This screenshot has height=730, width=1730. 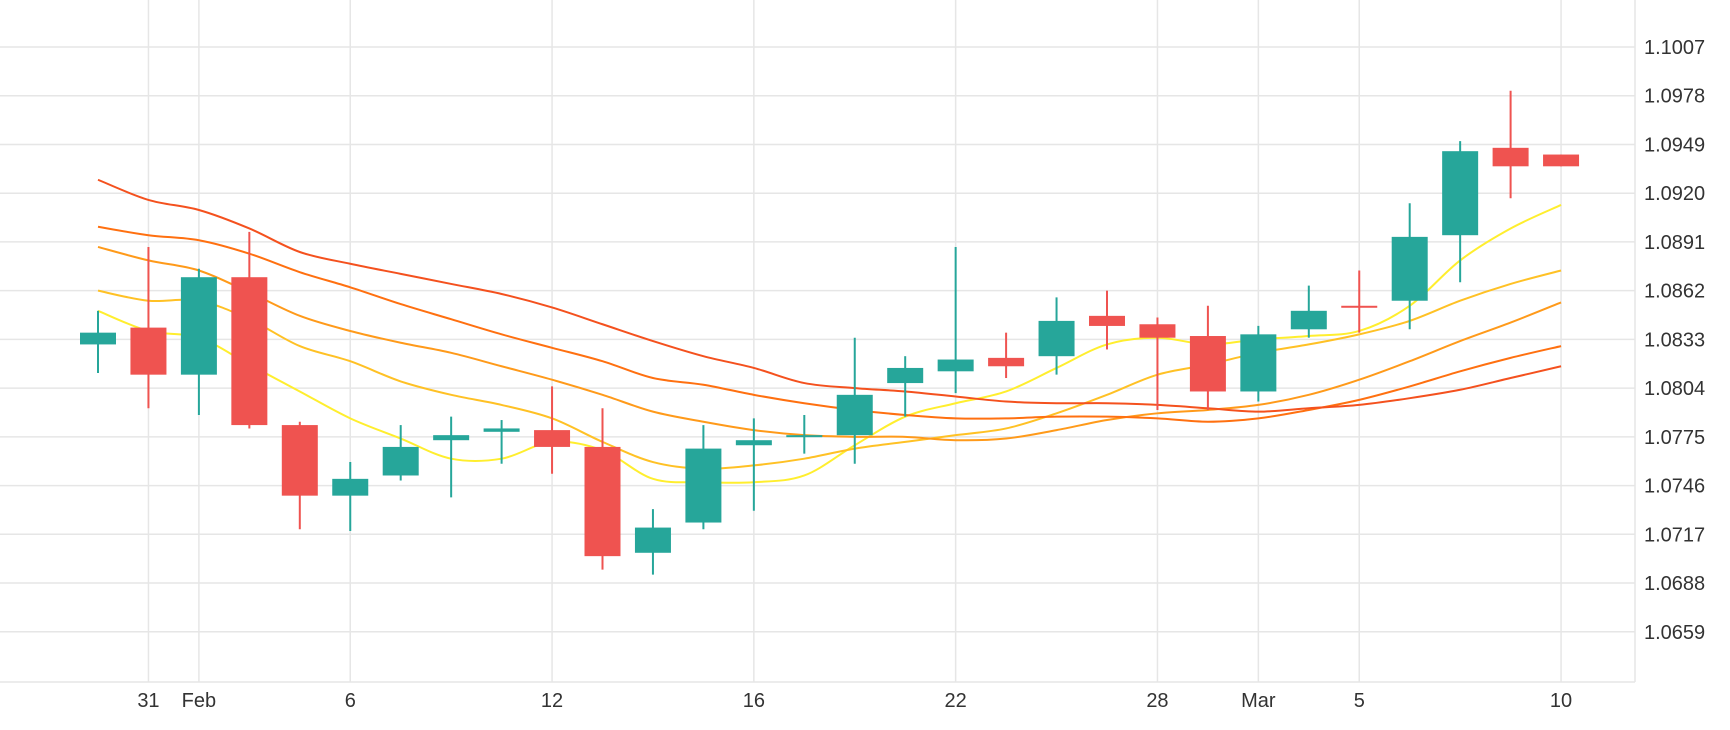 What do you see at coordinates (854, 701) in the screenshot?
I see `x-axis: 31 Feb 6 12 16 22 28 Mar 5 10` at bounding box center [854, 701].